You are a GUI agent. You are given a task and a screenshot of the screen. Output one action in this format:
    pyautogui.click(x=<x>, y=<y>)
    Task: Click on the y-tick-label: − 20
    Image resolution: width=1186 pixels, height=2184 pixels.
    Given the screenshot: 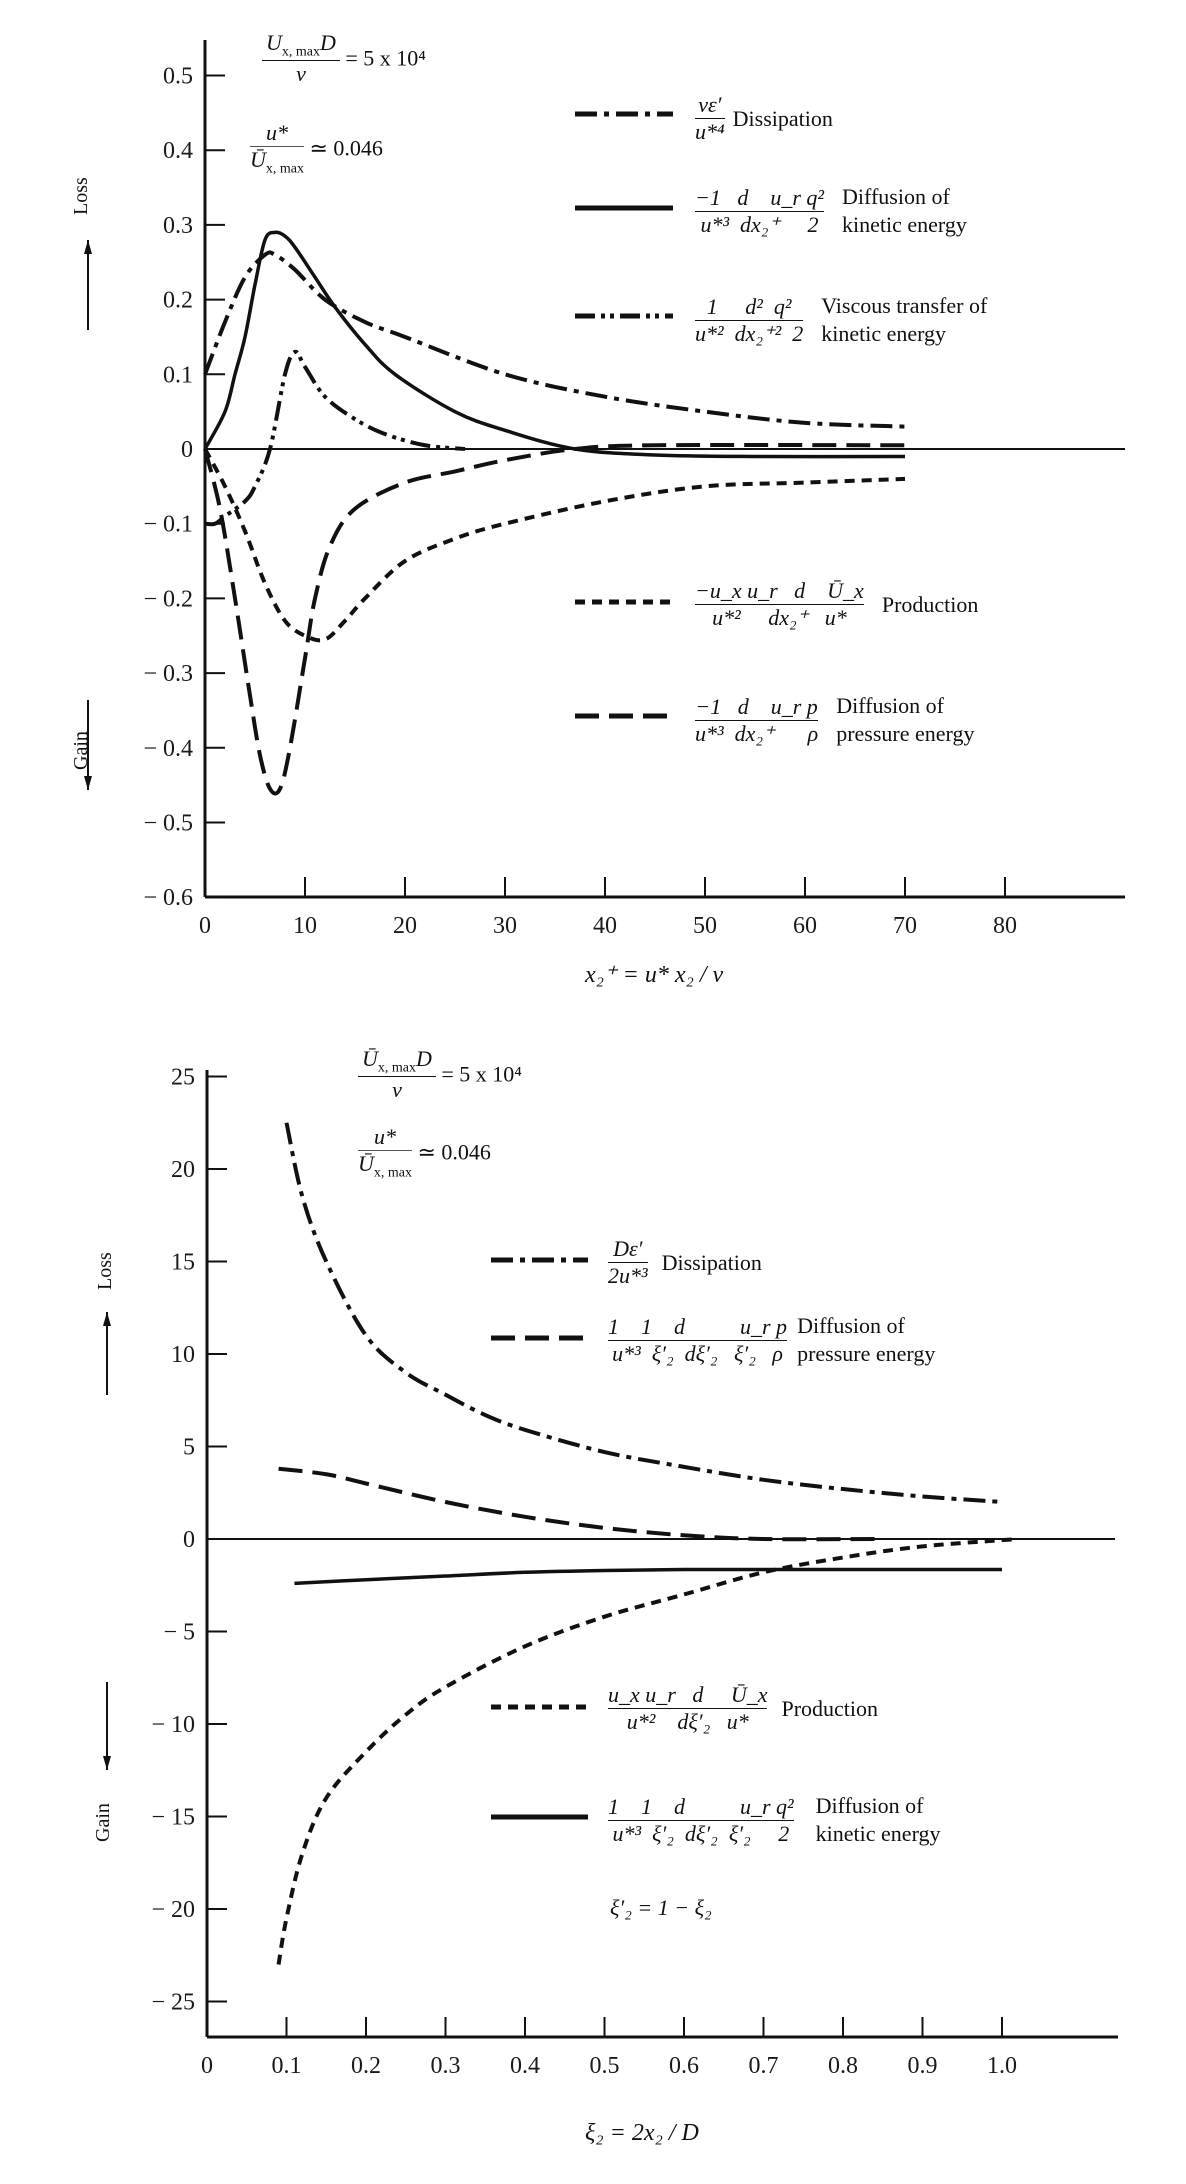 What is the action you would take?
    pyautogui.click(x=173, y=1910)
    